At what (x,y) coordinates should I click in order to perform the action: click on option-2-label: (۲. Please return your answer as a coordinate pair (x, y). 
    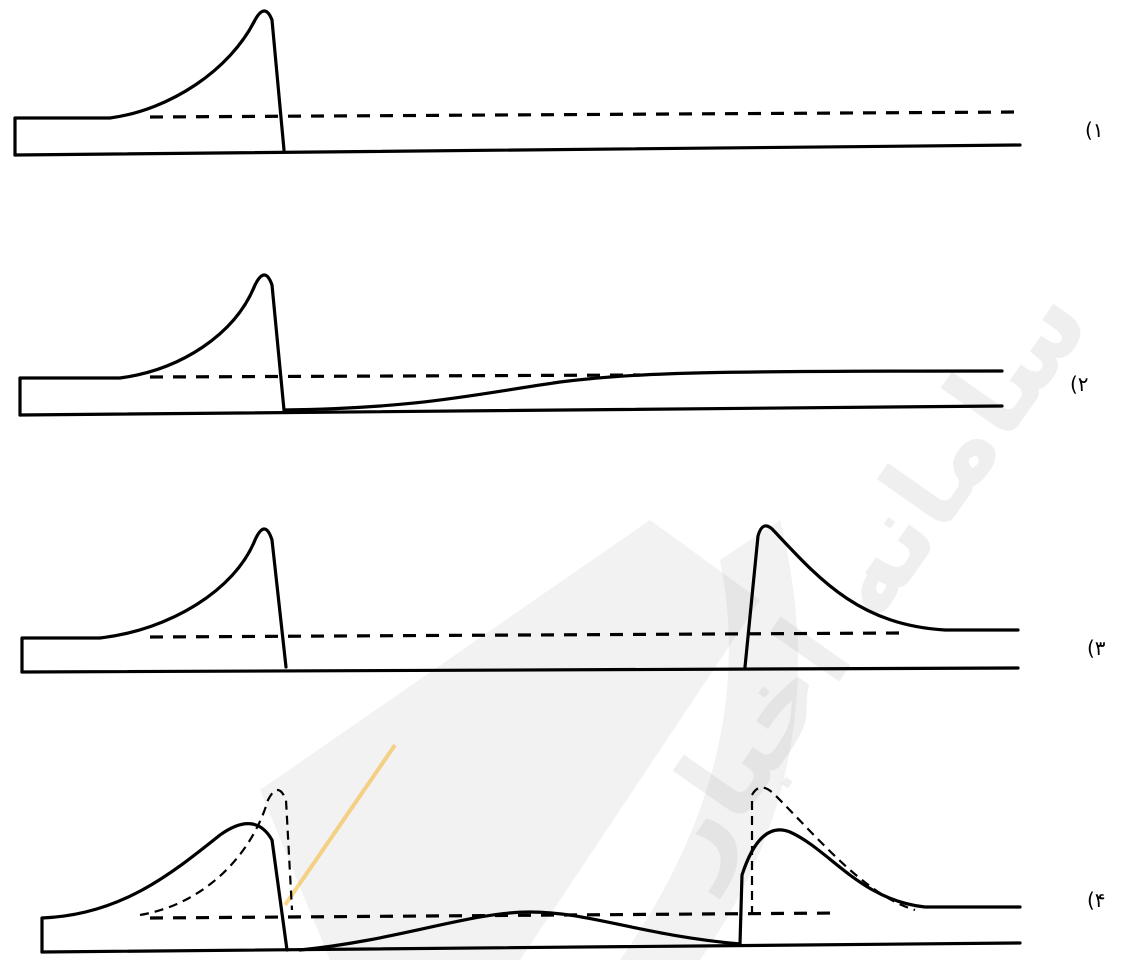
    Looking at the image, I should click on (1079, 384).